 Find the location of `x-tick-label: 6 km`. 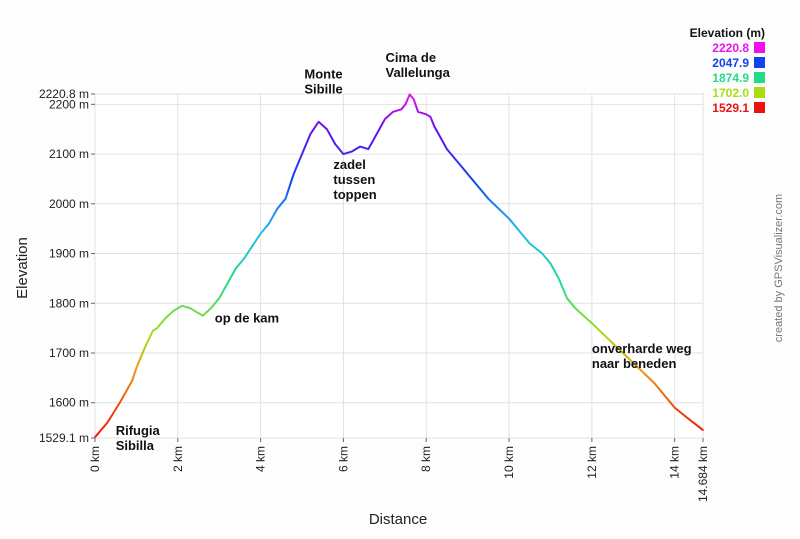

x-tick-label: 6 km is located at coordinates (343, 459).